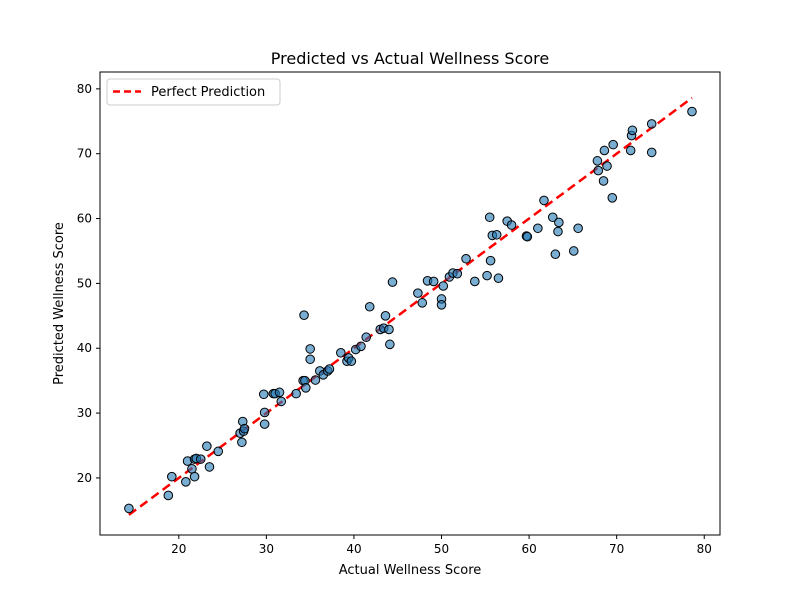 Image resolution: width=800 pixels, height=600 pixels. I want to click on x-axis-ticks: 20 30 40 50 60 70 80, so click(441, 545).